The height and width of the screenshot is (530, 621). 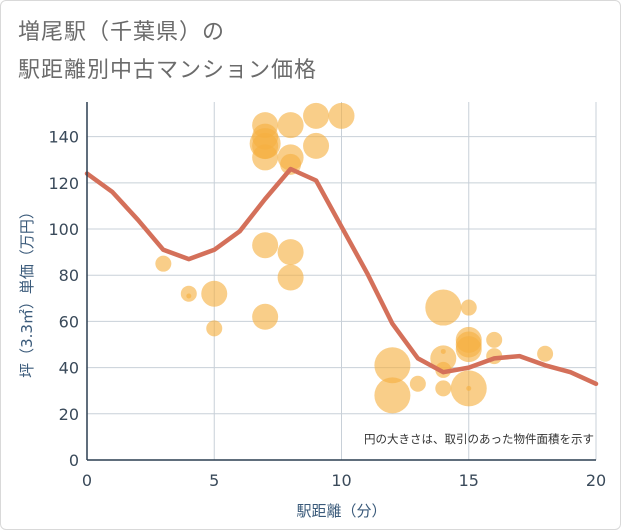 What do you see at coordinates (341, 480) in the screenshot?
I see `x-tick-label: 10` at bounding box center [341, 480].